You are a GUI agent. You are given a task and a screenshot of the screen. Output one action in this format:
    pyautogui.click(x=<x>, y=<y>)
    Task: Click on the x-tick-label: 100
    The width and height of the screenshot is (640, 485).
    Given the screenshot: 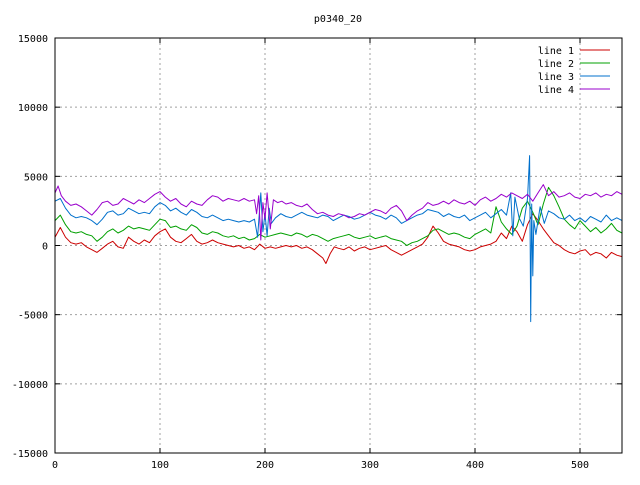 What is the action you would take?
    pyautogui.click(x=160, y=465)
    